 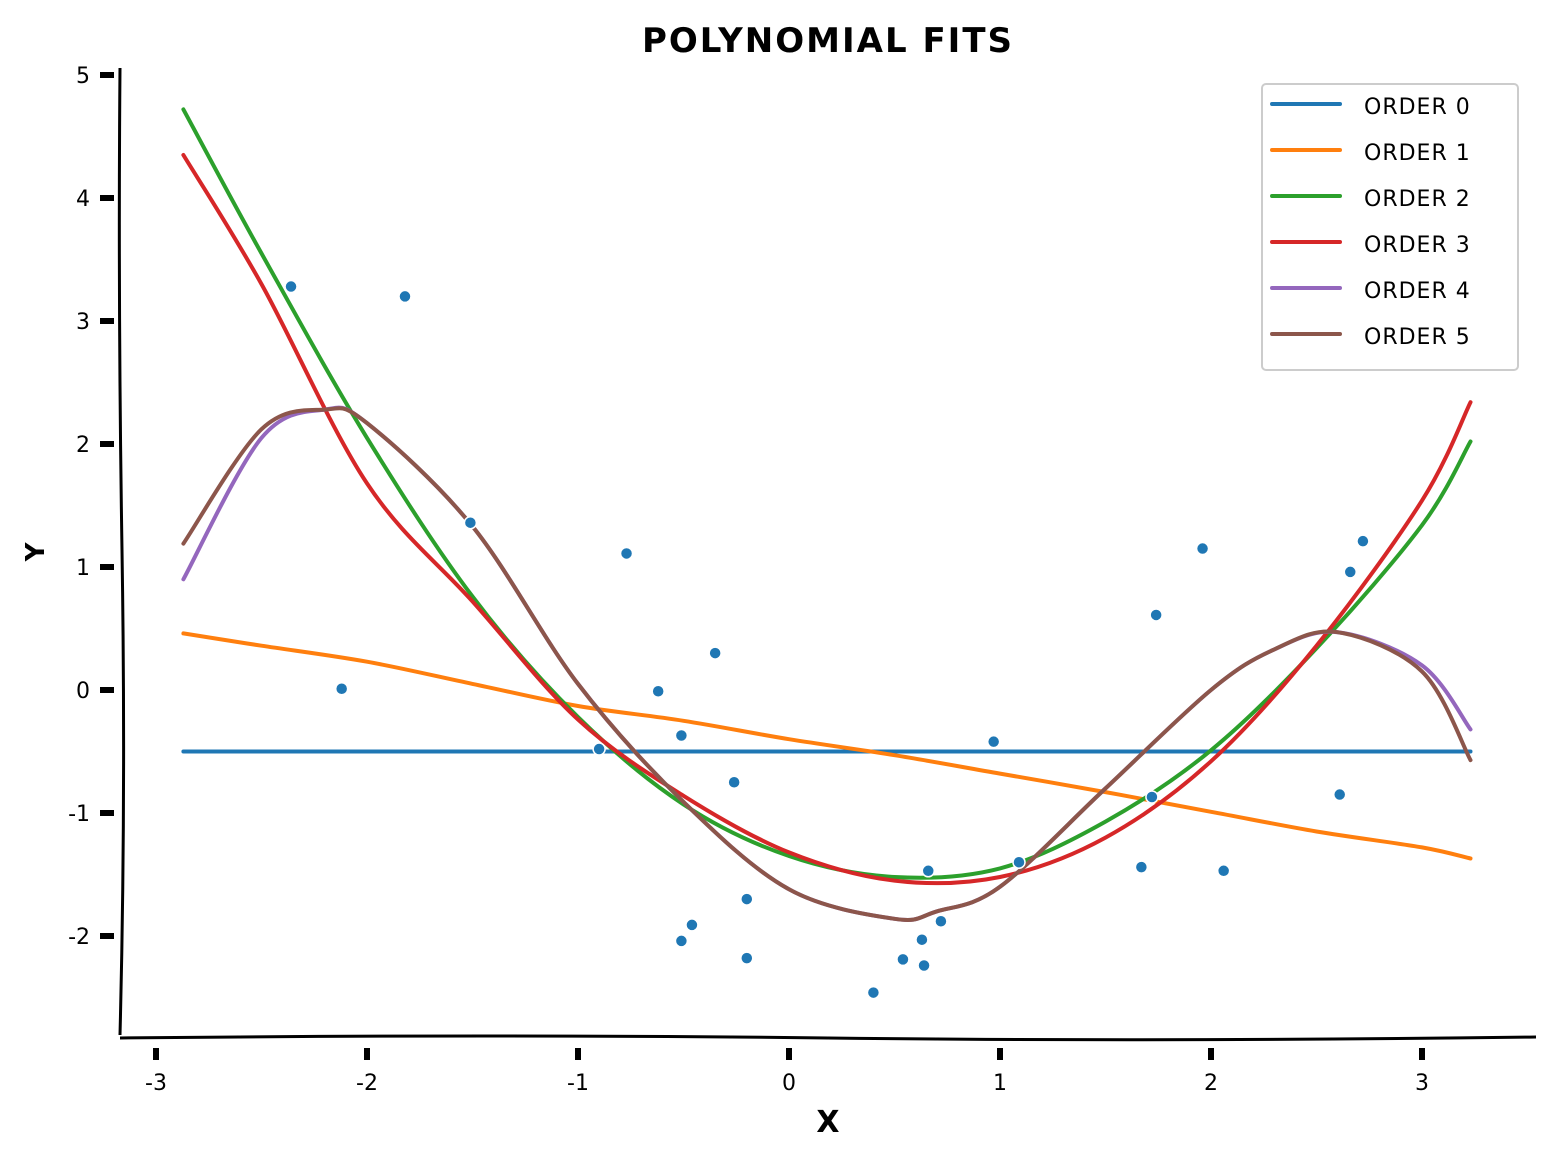 I want to click on y-tick-label: -2, so click(x=79, y=937).